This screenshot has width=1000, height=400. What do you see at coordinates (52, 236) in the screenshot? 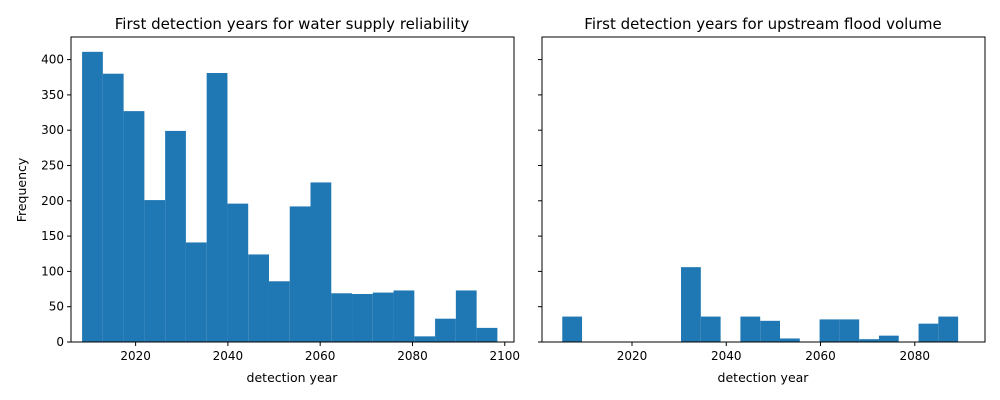
I see `y-tick-label: 150` at bounding box center [52, 236].